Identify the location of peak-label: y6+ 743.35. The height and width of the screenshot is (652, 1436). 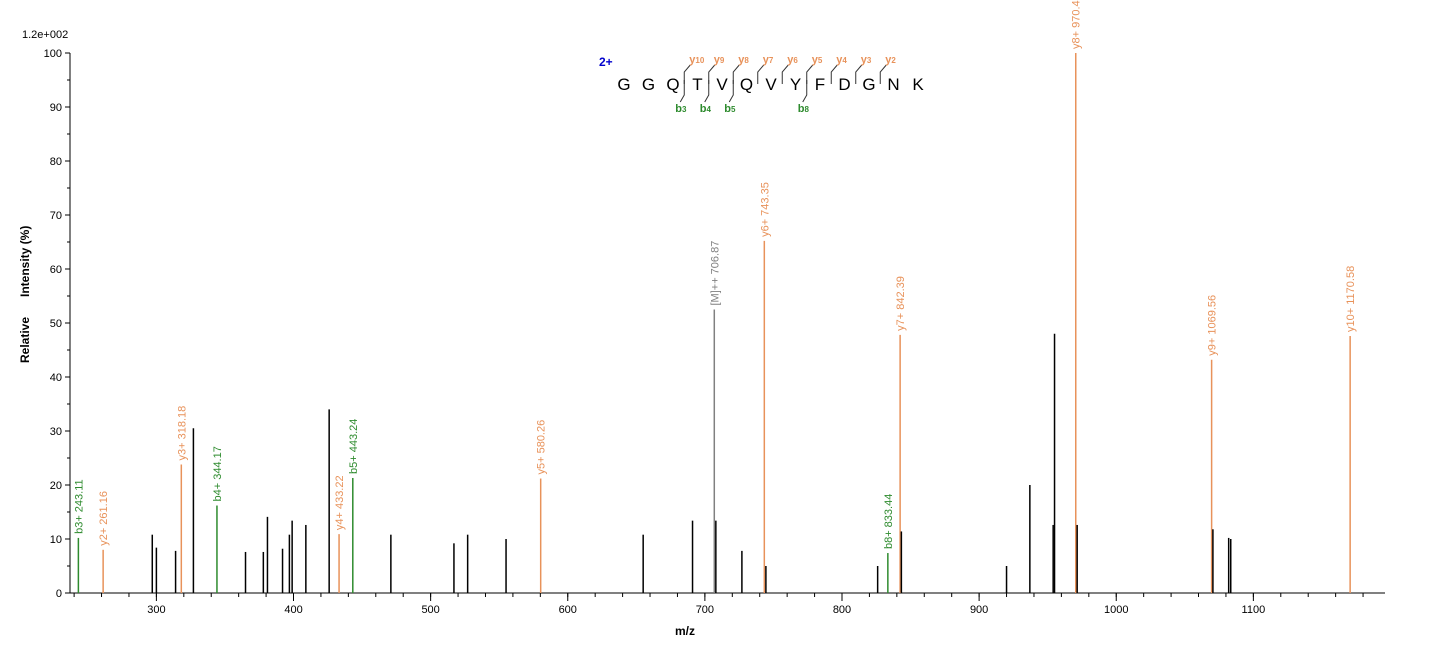
(765, 209).